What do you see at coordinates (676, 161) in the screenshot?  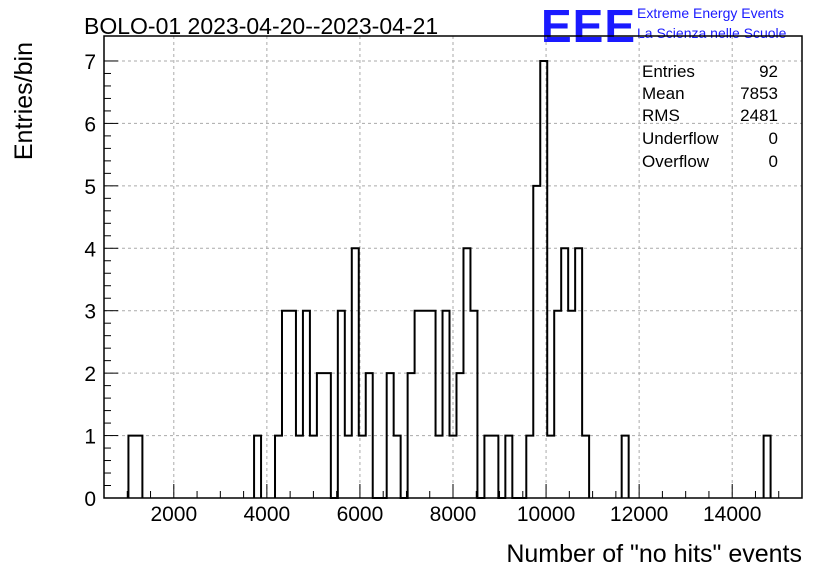 I see `stats-label-overflow: Overflow` at bounding box center [676, 161].